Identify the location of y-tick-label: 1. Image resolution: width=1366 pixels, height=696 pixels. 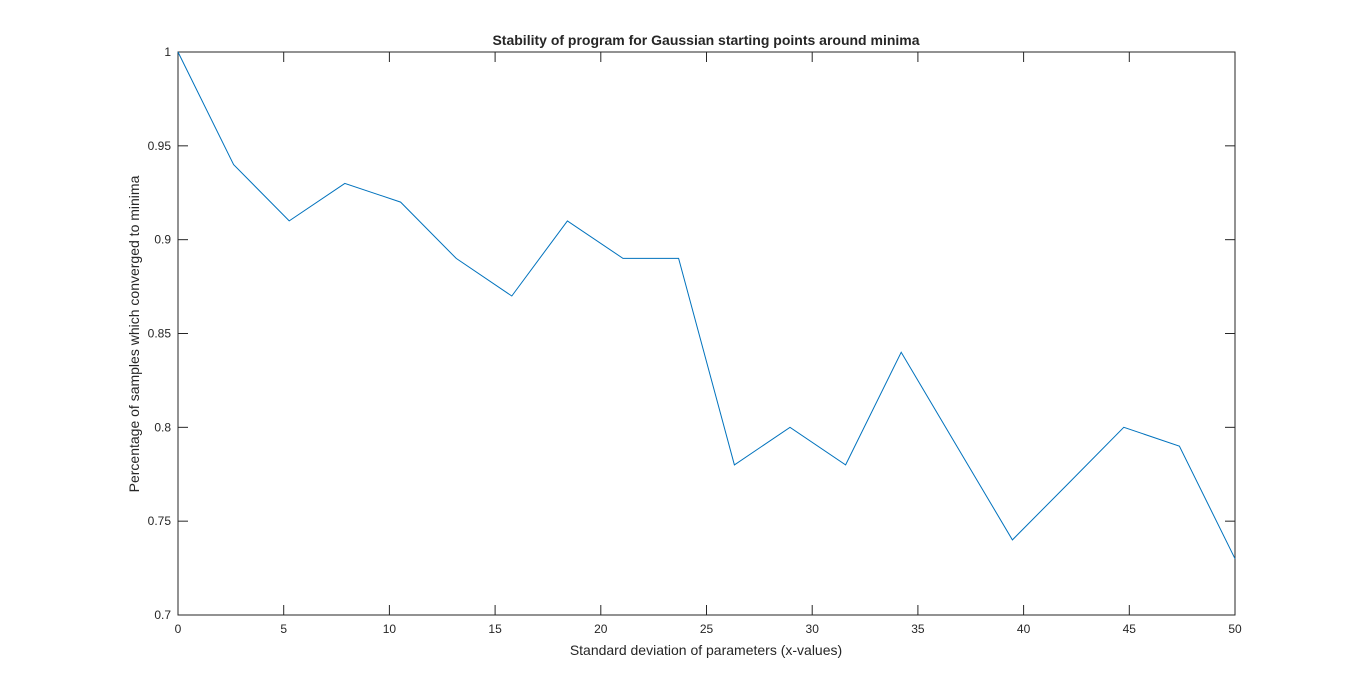
(167, 52).